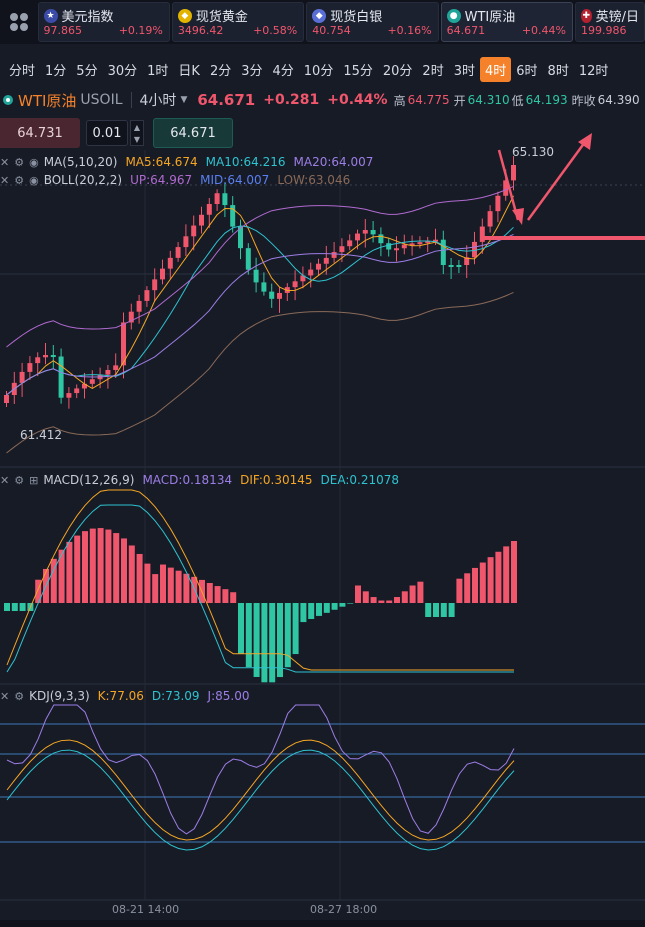  What do you see at coordinates (397, 71) in the screenshot?
I see `period-option: 20分` at bounding box center [397, 71].